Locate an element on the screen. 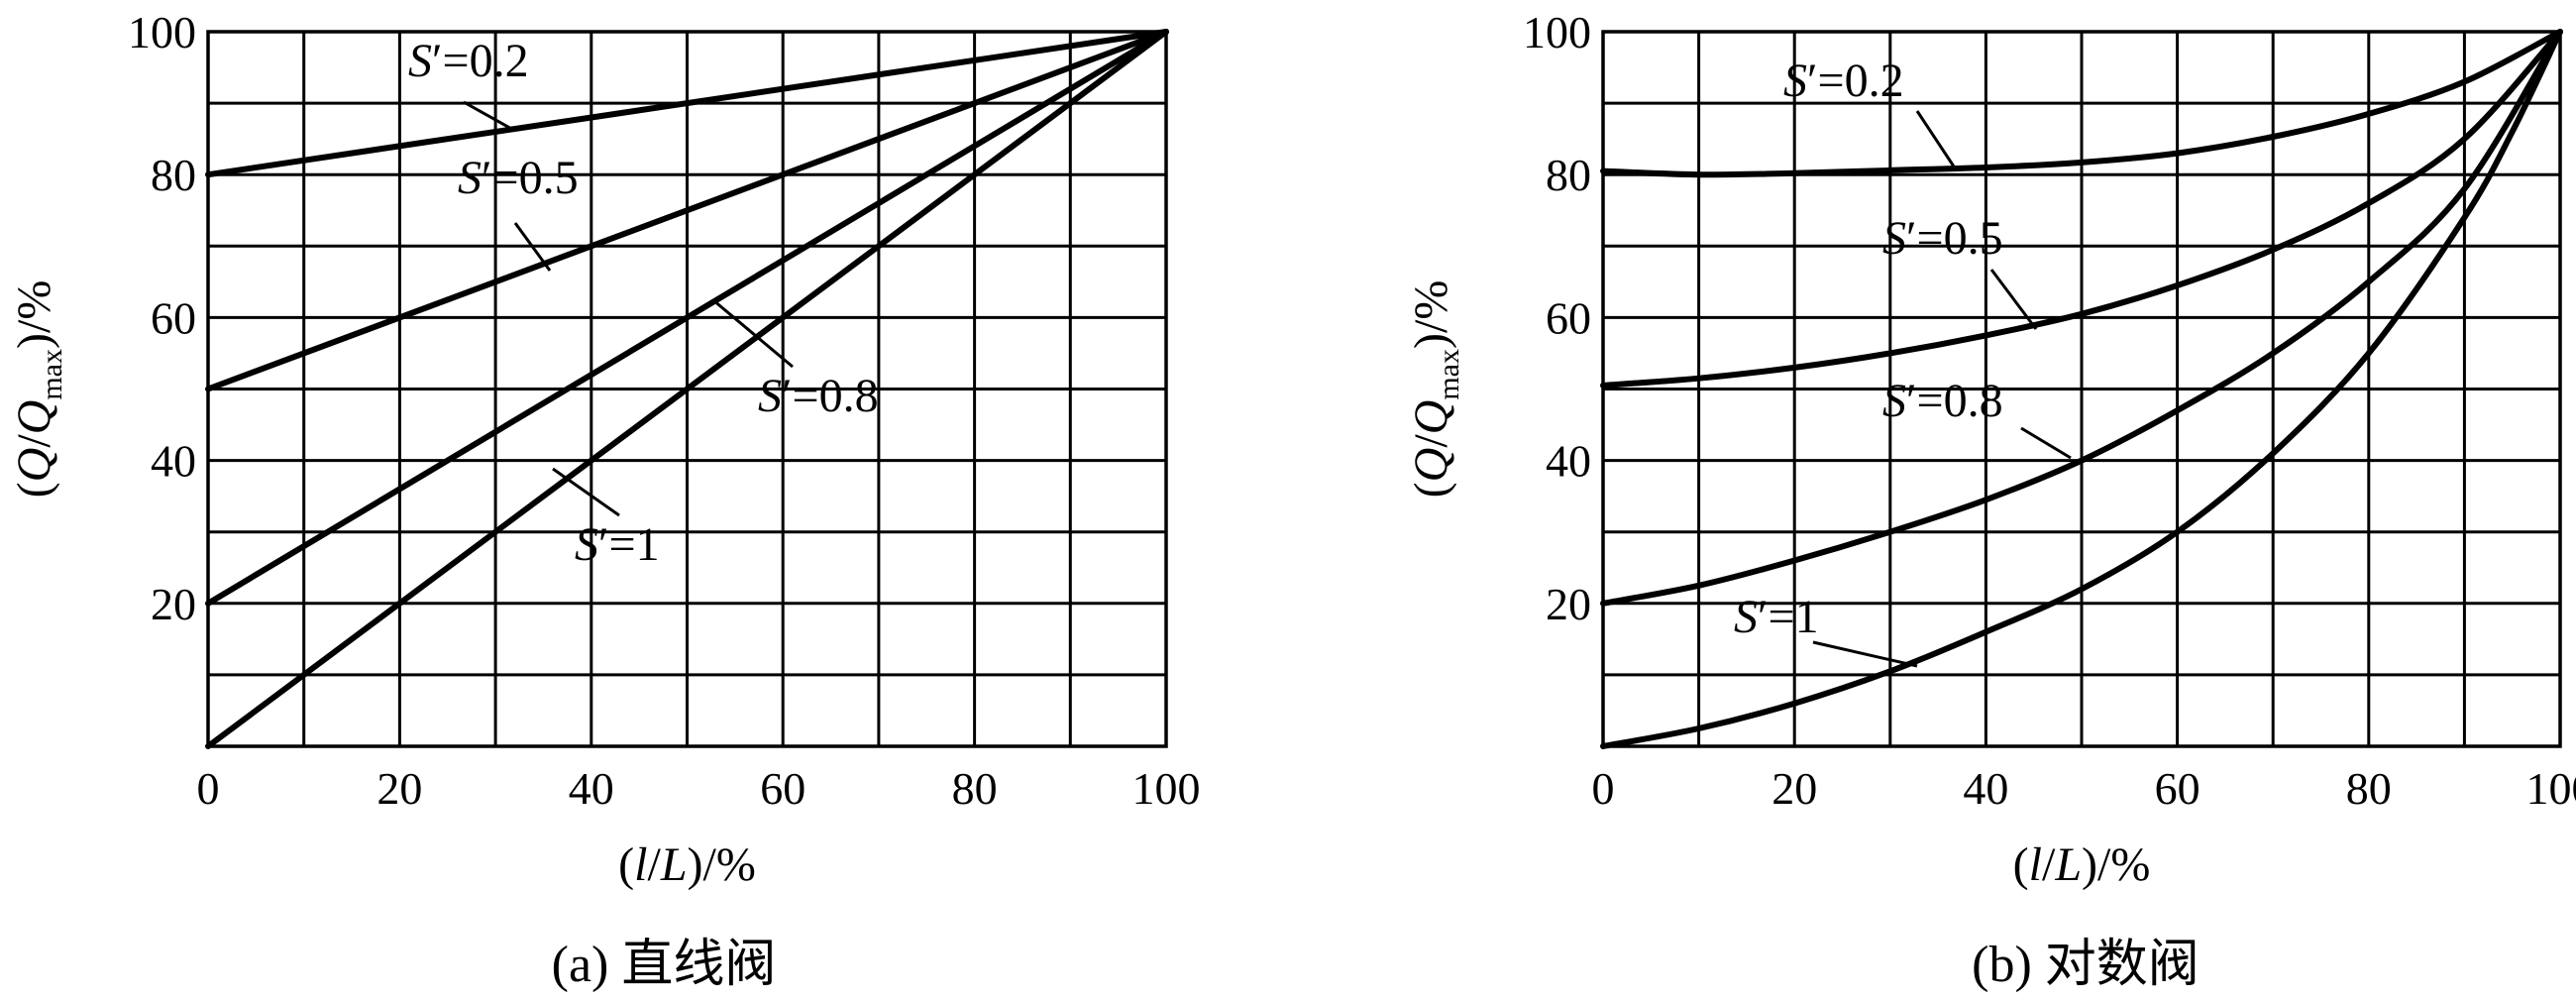 Image resolution: width=2576 pixels, height=1001 pixels. figure-caption: (b) 对数阀 is located at coordinates (2086, 965).